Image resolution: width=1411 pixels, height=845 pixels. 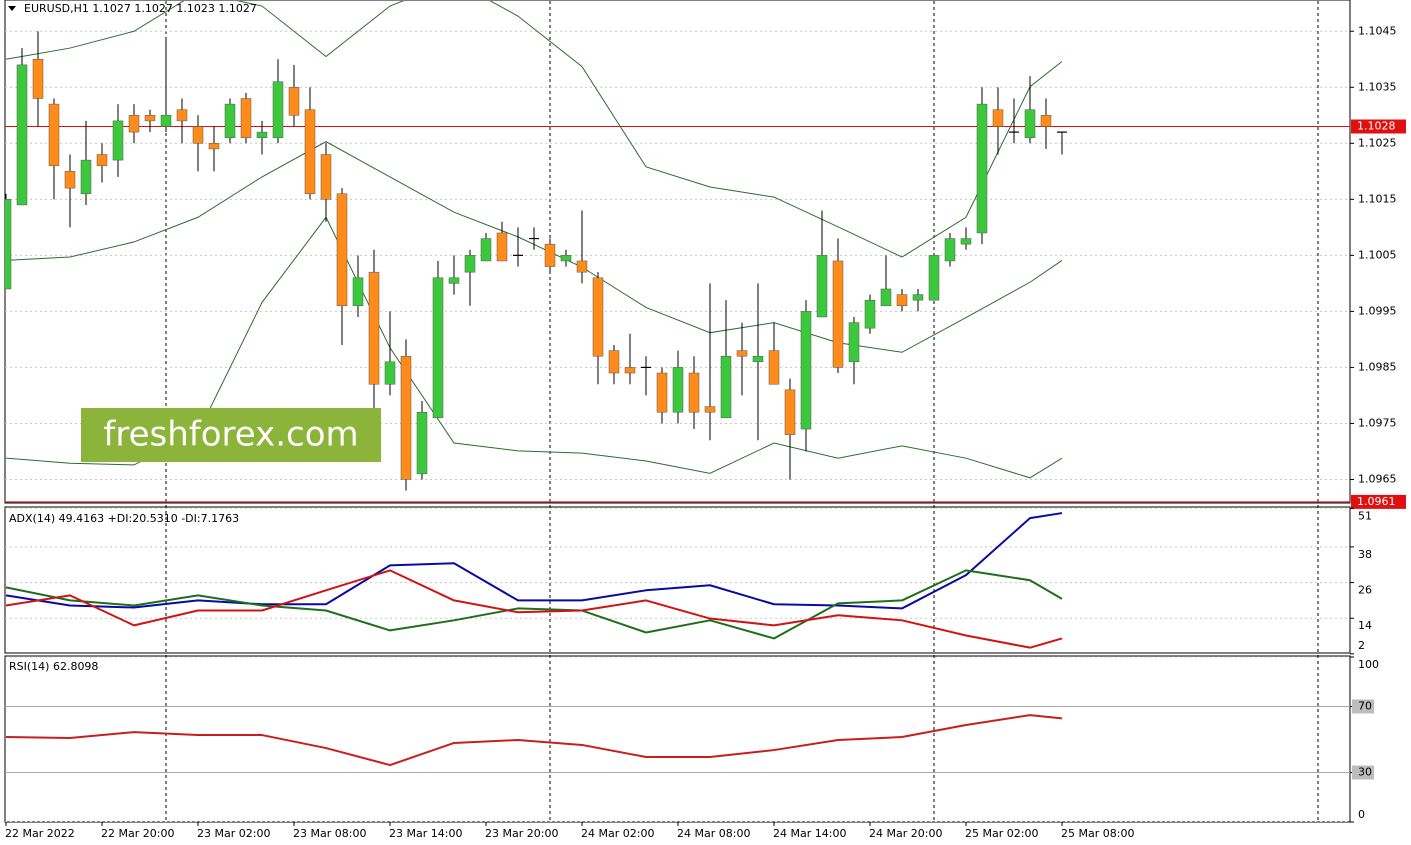 What do you see at coordinates (1001, 833) in the screenshot?
I see `x-tick-label: 25 Mar 02:00` at bounding box center [1001, 833].